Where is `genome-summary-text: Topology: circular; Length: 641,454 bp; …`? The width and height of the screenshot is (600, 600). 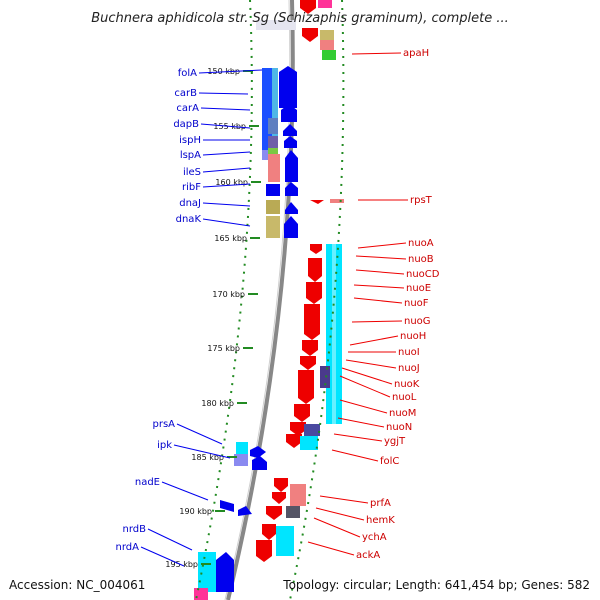
genome-summary-text: Topology: circular; Length: 641,454 bp; … is located at coordinates (436, 585).